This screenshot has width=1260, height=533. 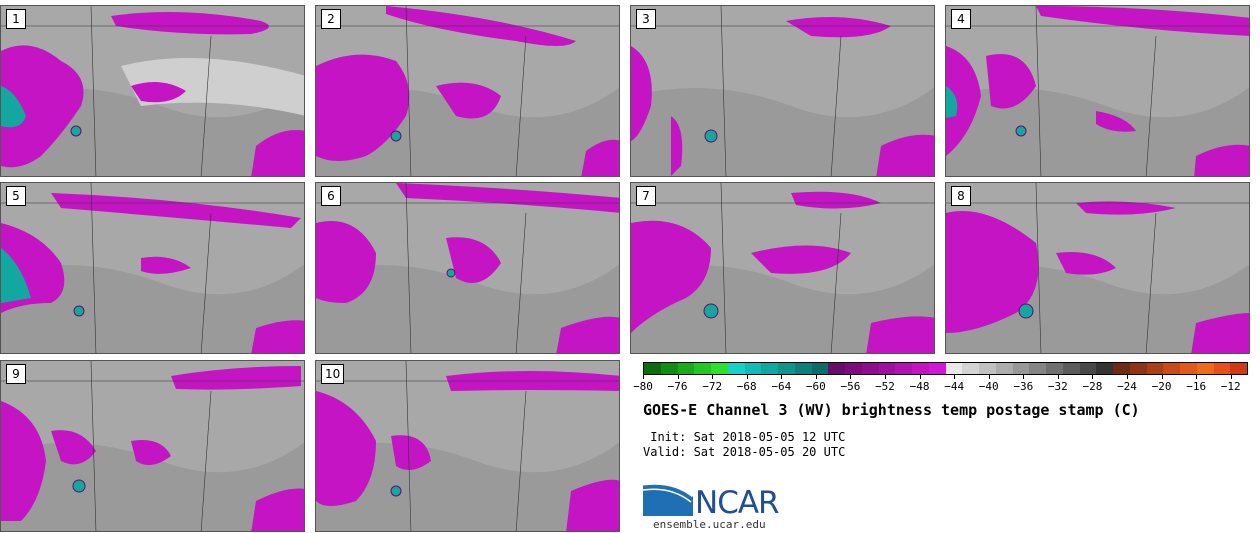 What do you see at coordinates (16, 19) in the screenshot?
I see `panel-number: 1` at bounding box center [16, 19].